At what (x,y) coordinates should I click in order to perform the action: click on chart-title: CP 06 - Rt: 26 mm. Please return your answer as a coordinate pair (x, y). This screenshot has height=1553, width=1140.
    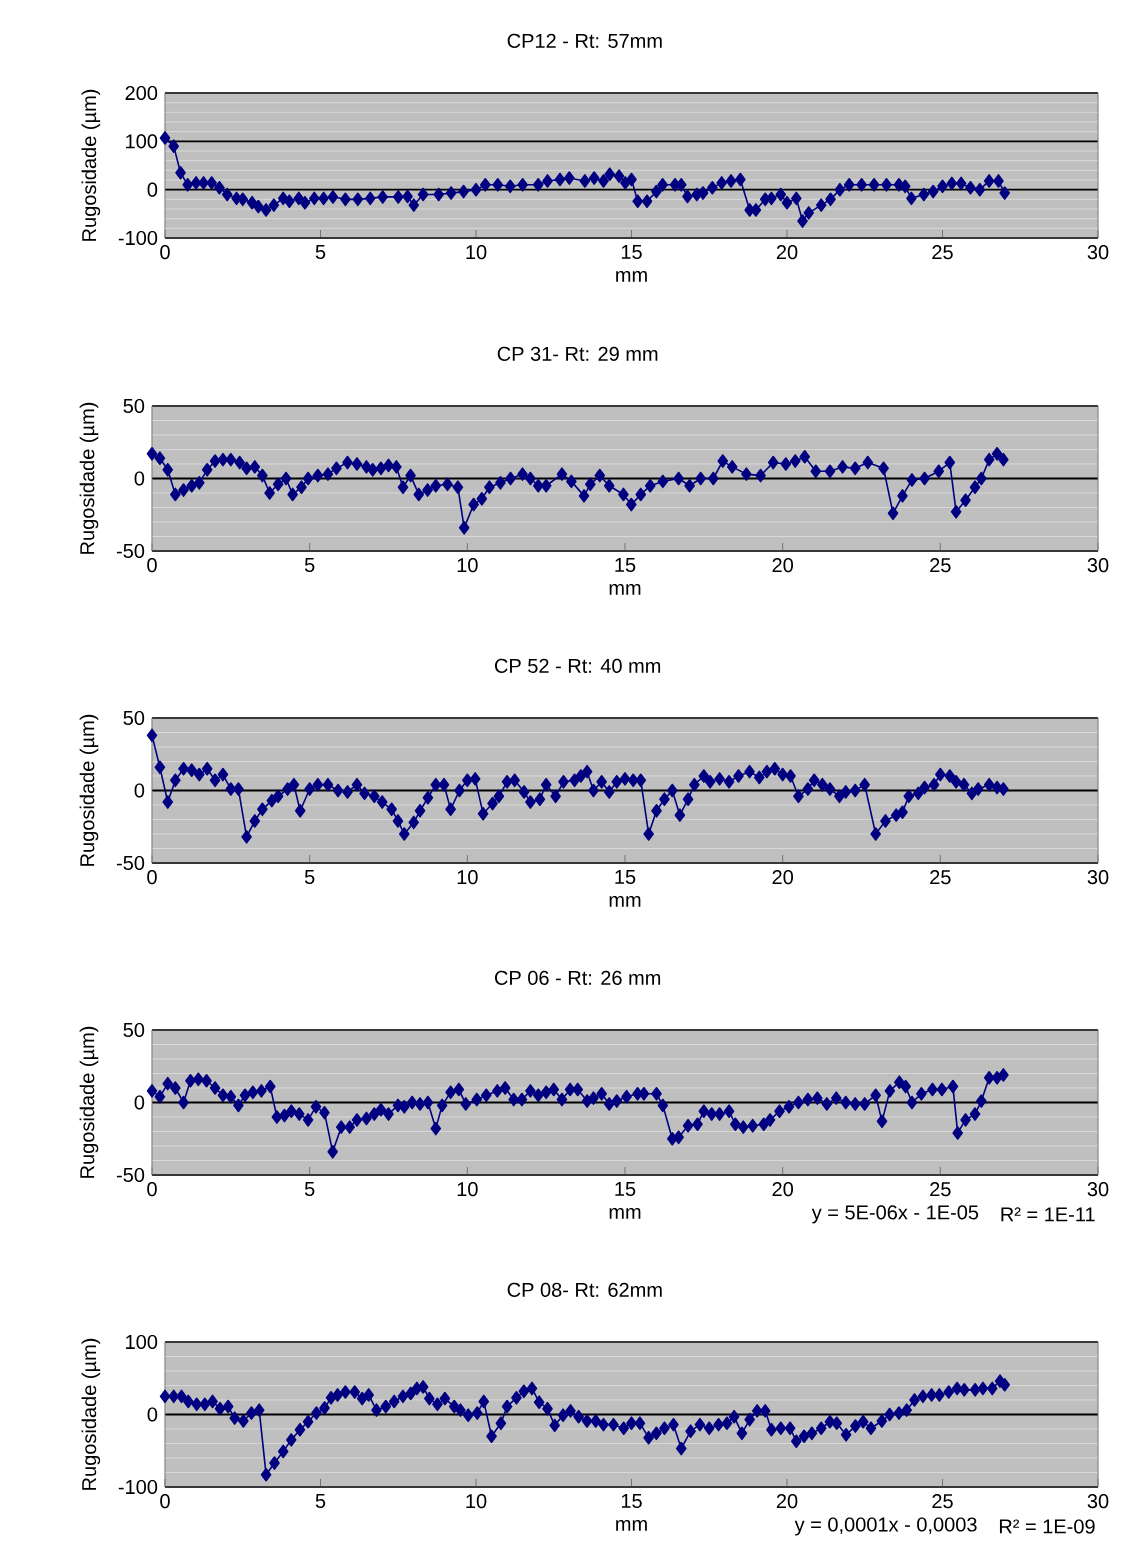
    Looking at the image, I should click on (577, 977).